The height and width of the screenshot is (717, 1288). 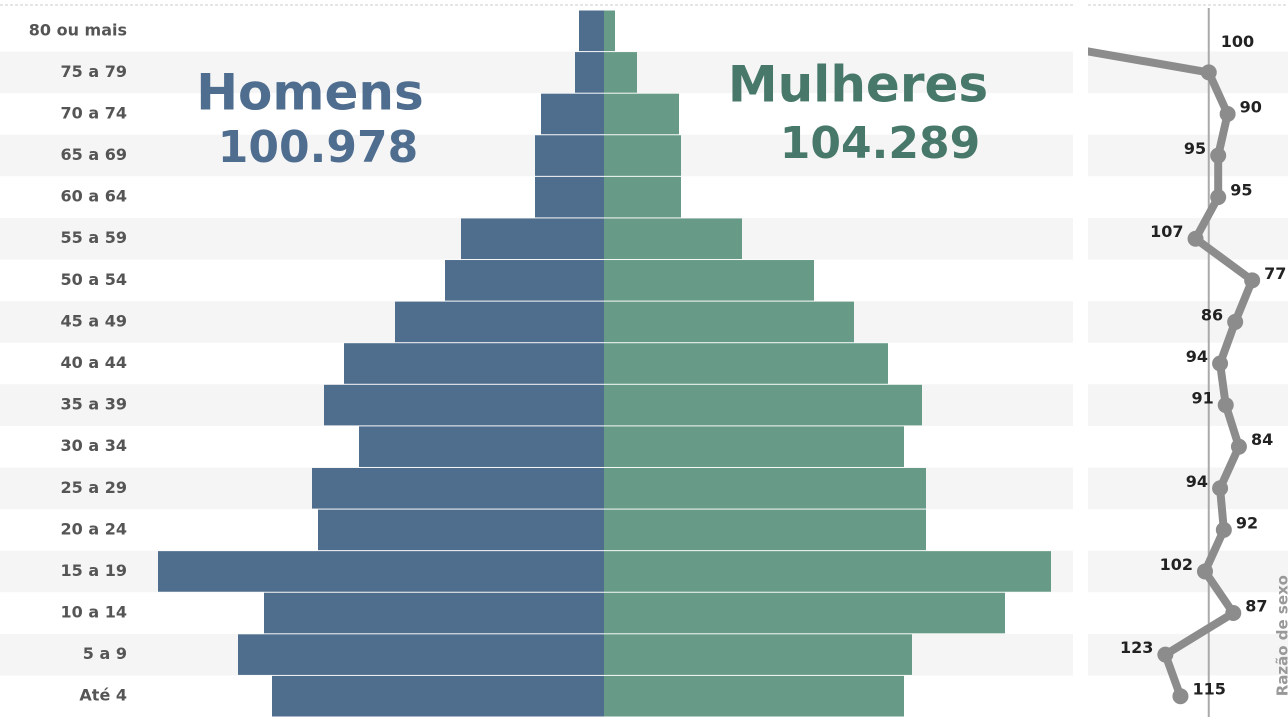 I want to click on data-label: 77, so click(x=1275, y=273).